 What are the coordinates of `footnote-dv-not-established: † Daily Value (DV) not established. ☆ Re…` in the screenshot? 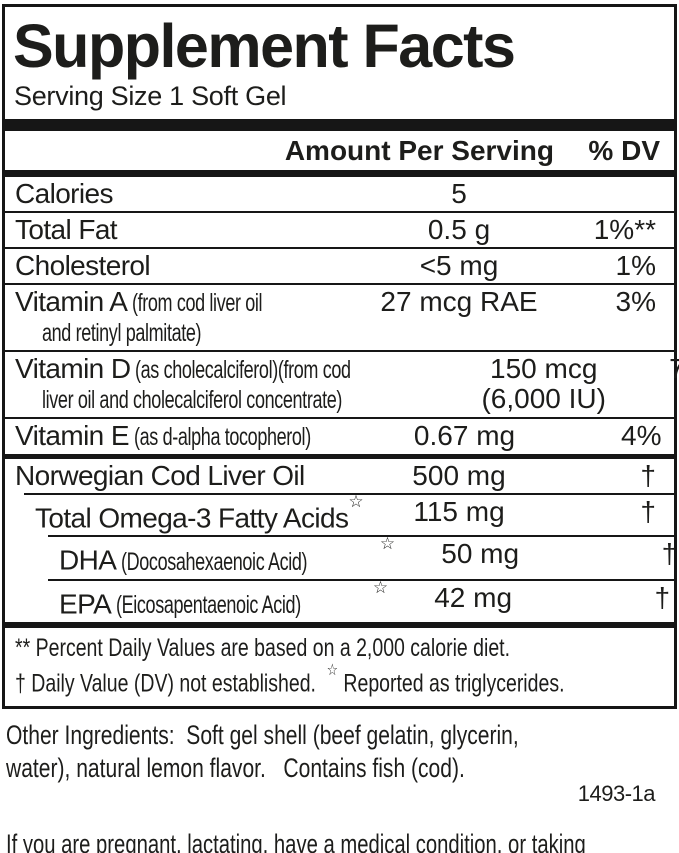 It's located at (290, 679).